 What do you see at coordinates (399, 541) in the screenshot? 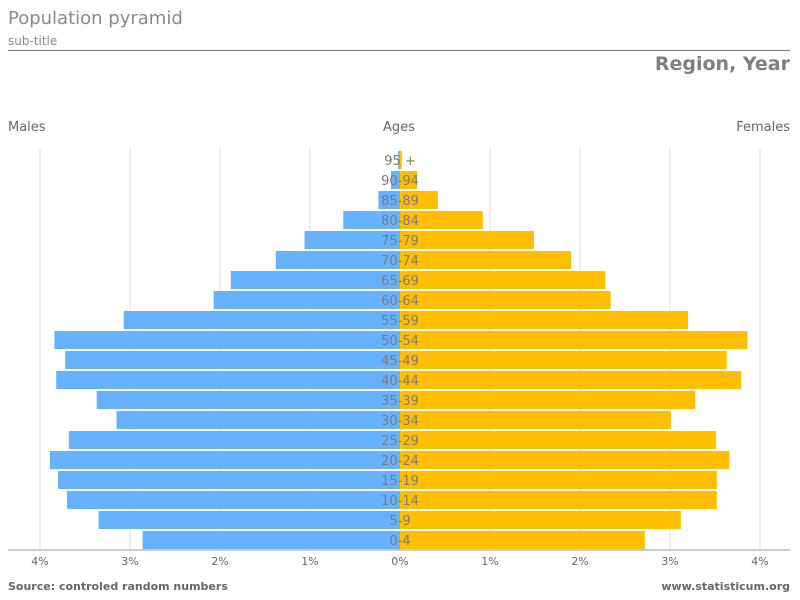
I see `age-label-19: 0-4` at bounding box center [399, 541].